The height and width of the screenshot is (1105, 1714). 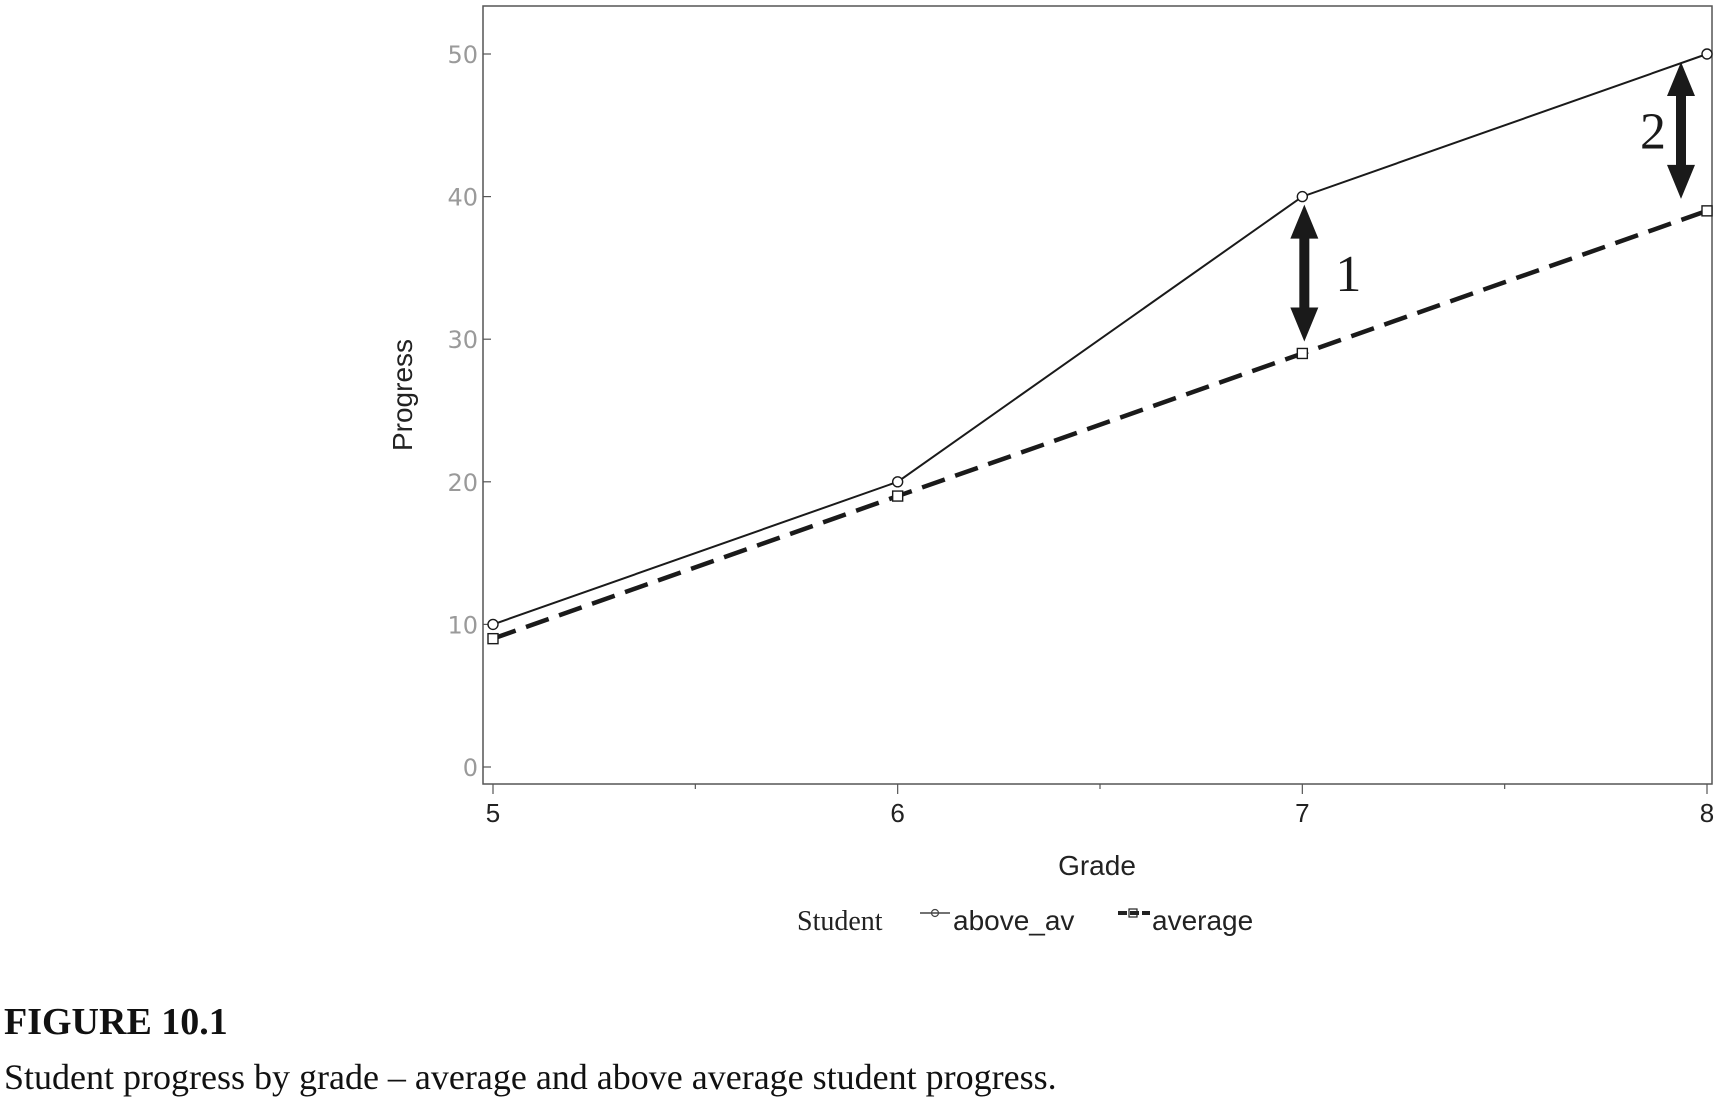 I want to click on legend-marker-above-av, so click(x=935, y=913).